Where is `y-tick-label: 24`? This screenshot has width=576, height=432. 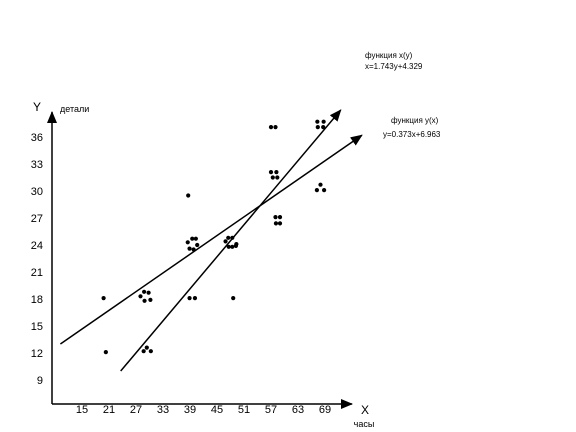 y-tick-label: 24 is located at coordinates (37, 246).